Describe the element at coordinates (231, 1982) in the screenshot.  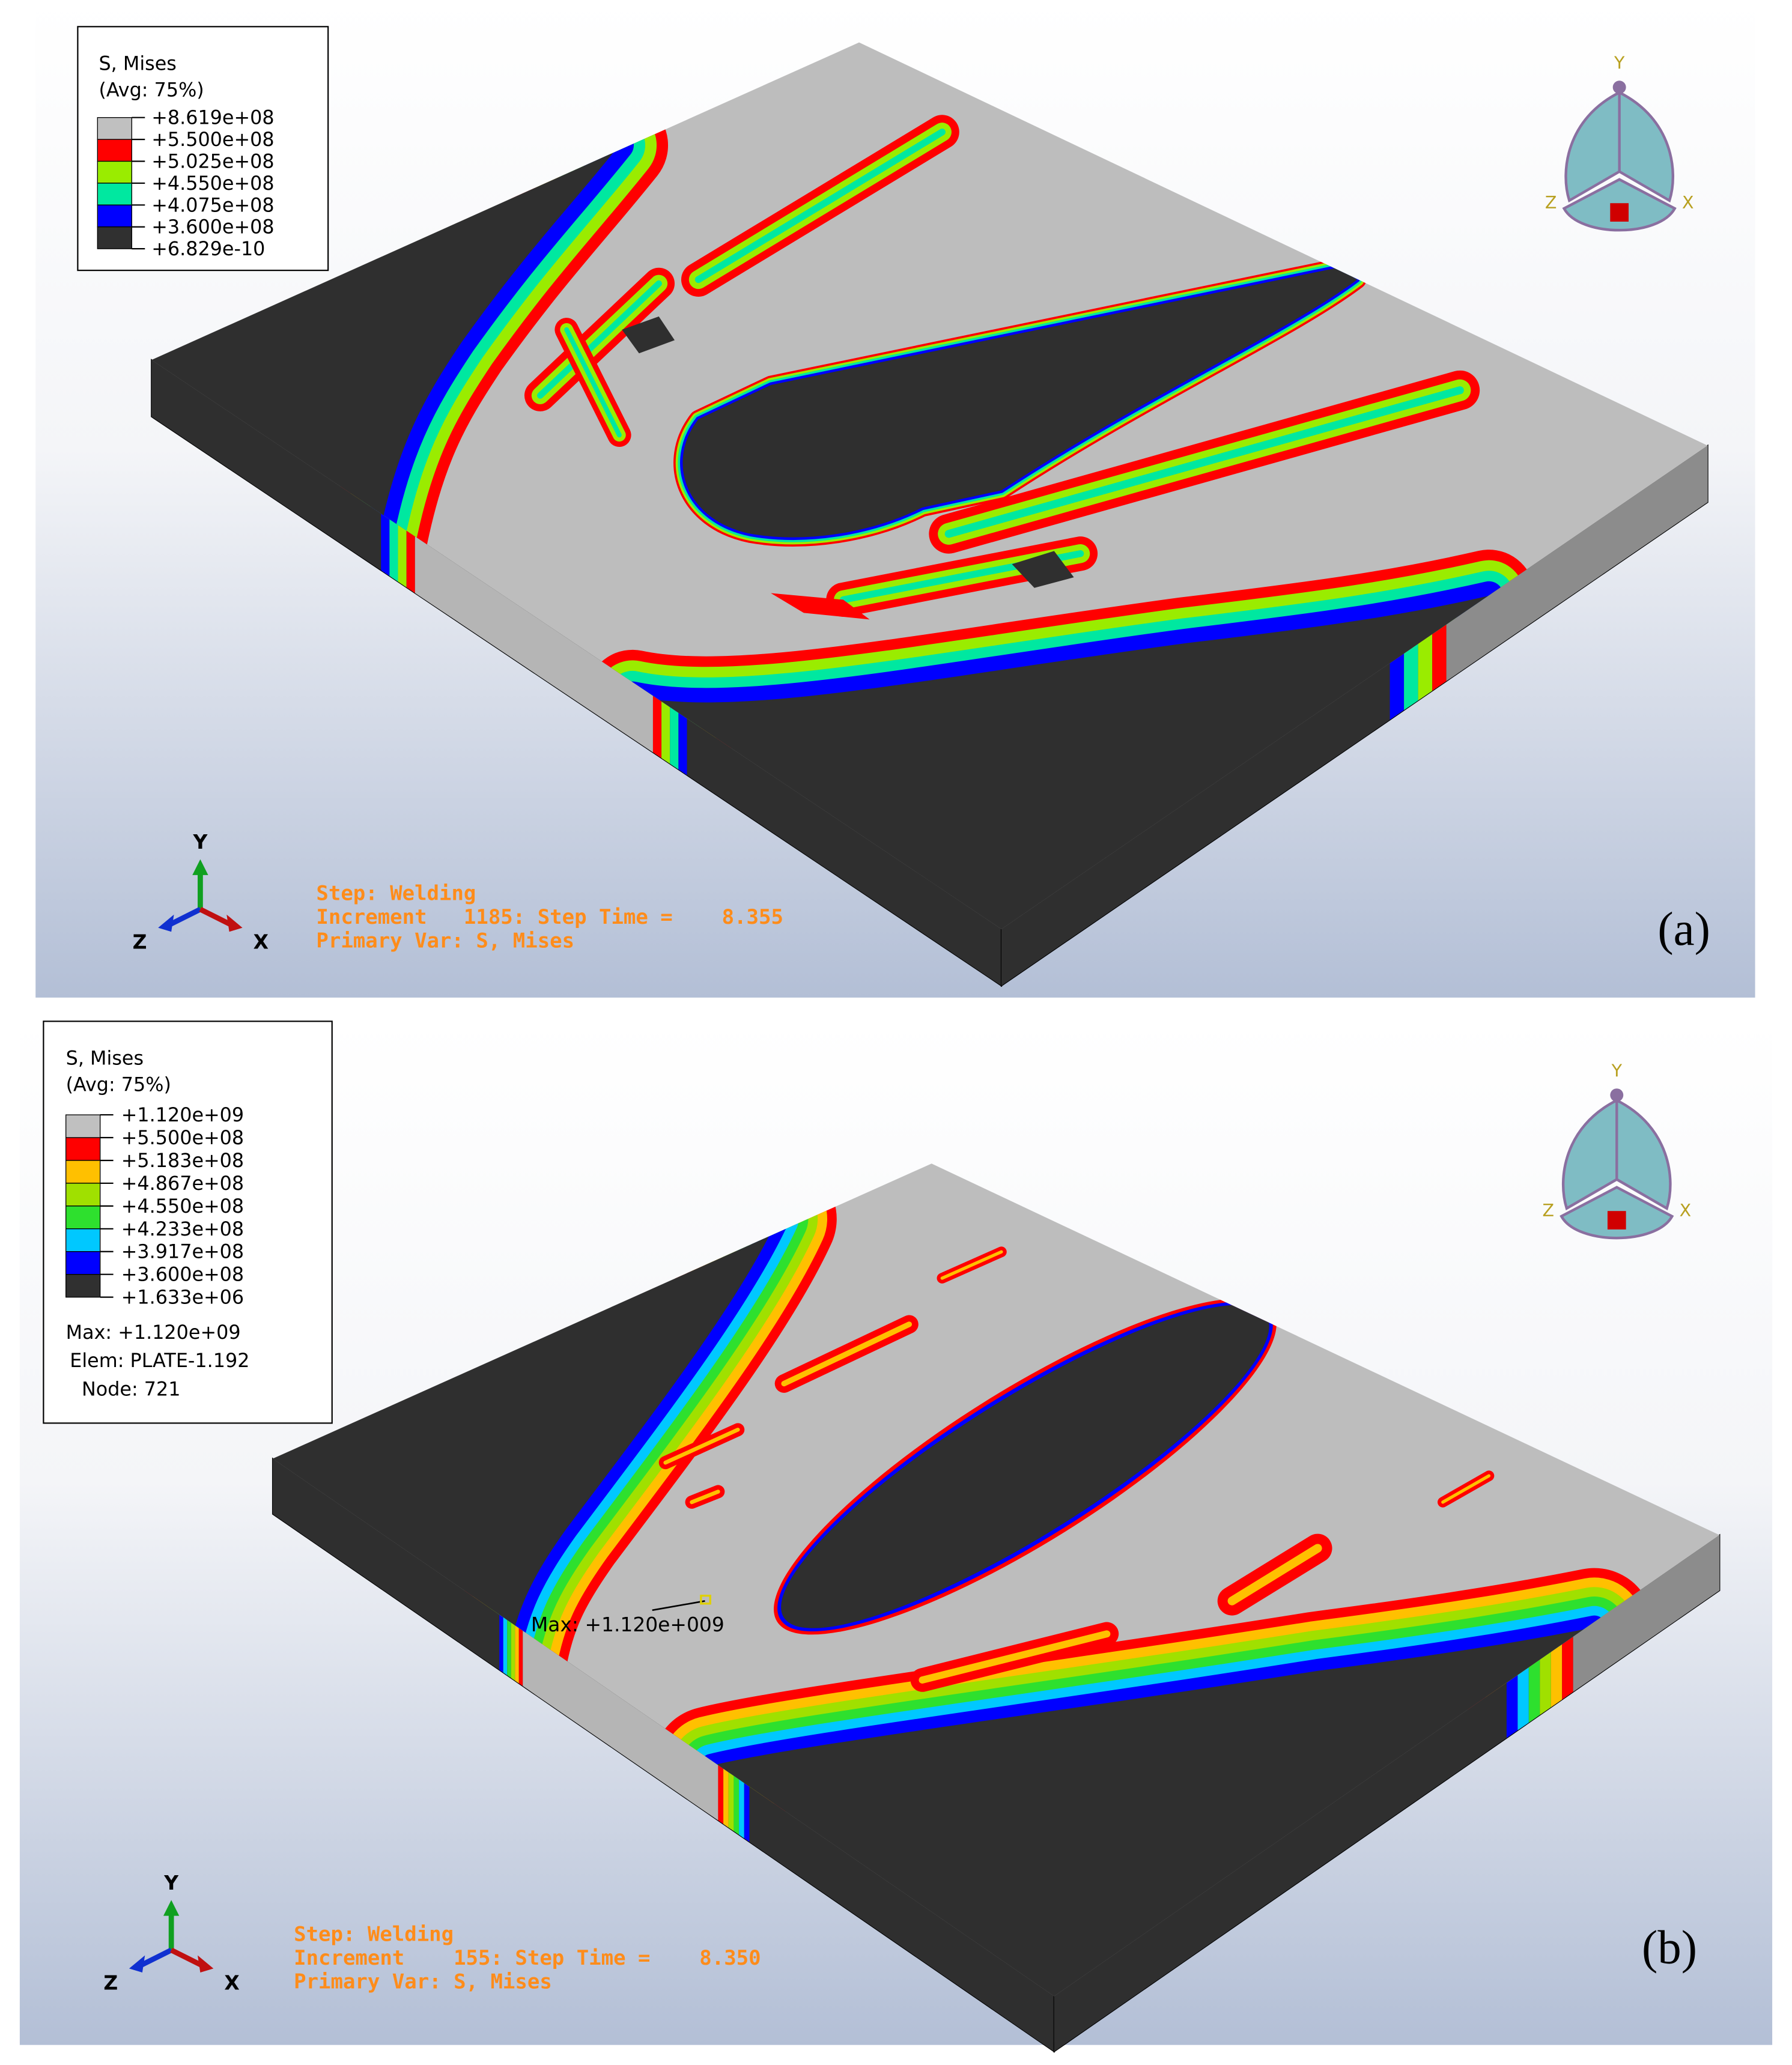
I see `triad-label: X` at that location.